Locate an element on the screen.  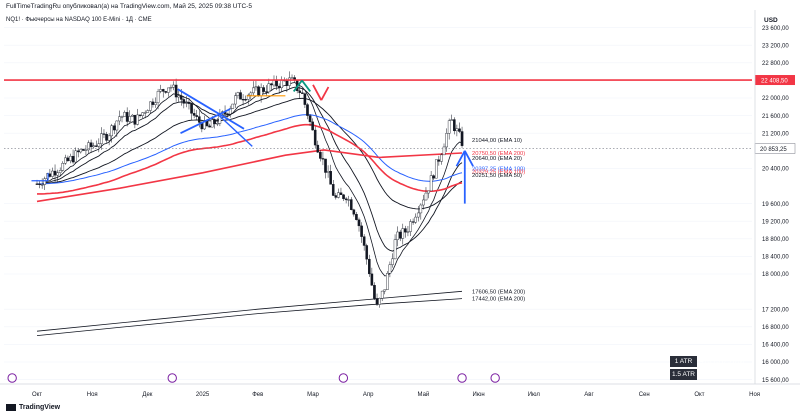
ema-200-low-line is located at coordinates (249, 317).